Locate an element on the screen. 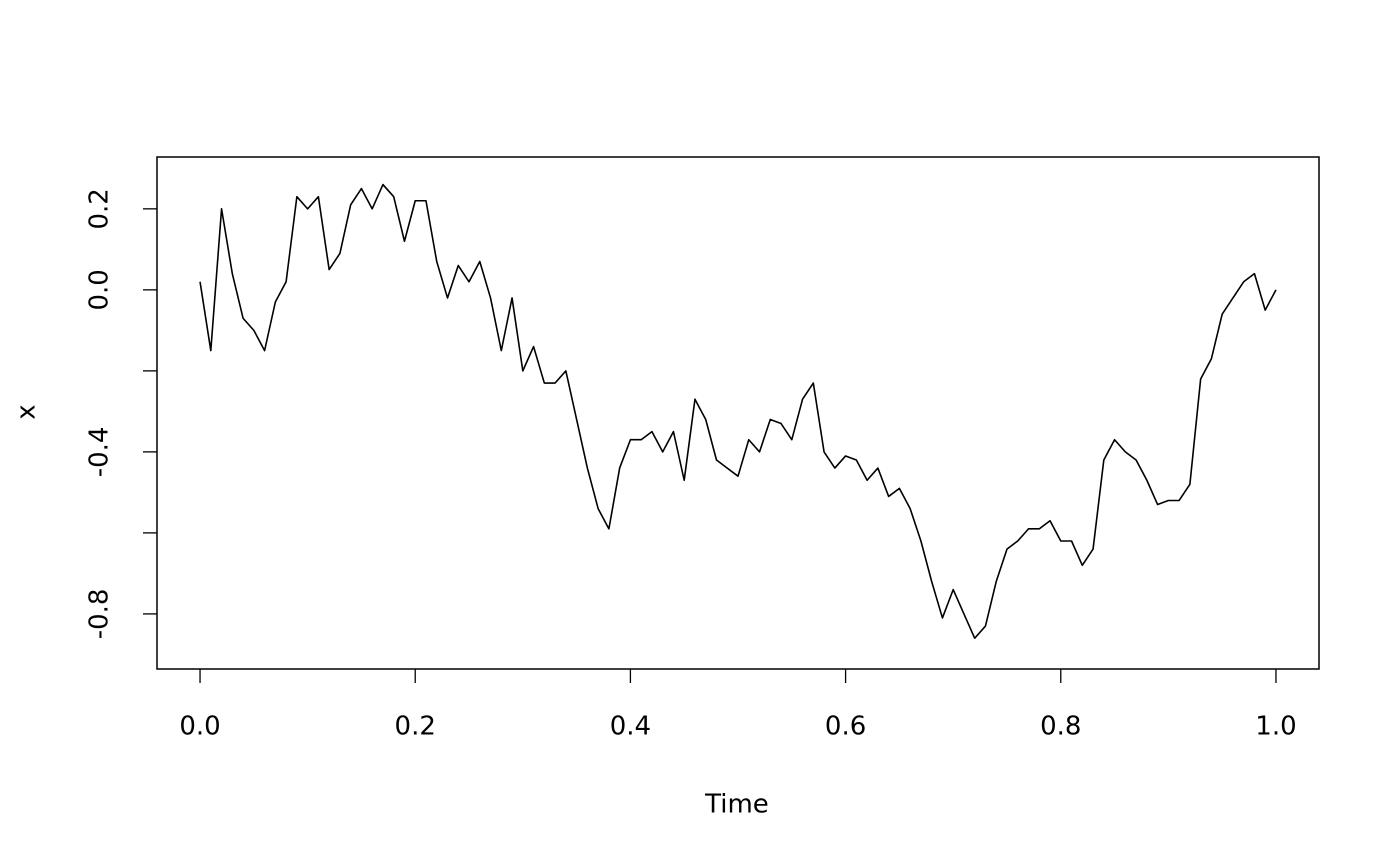 The image size is (1400, 866). x-tick-label: 0.0 is located at coordinates (199, 727).